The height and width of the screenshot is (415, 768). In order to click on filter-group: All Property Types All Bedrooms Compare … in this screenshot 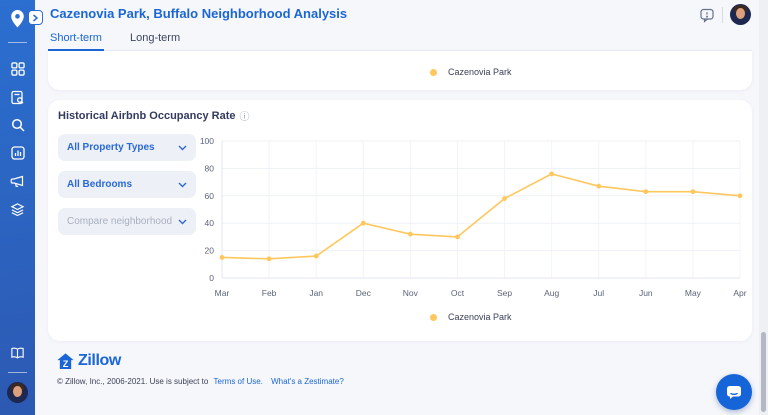, I will do `click(127, 184)`.